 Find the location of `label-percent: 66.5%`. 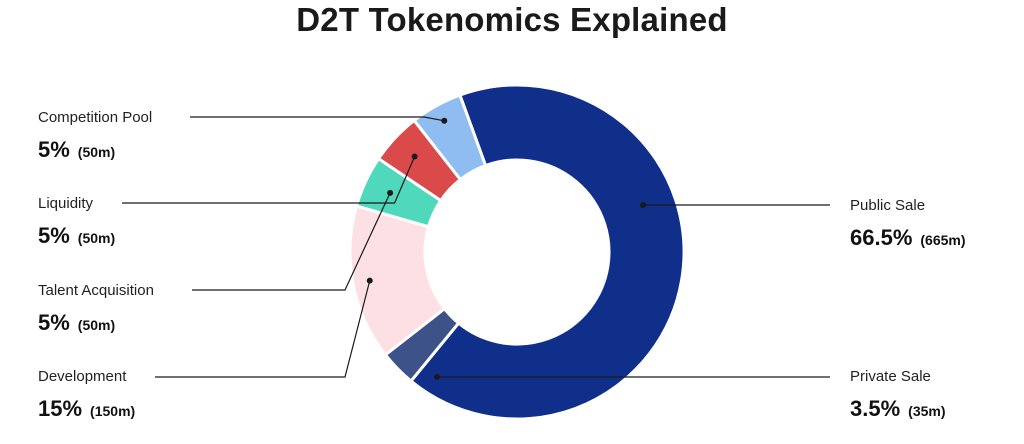

label-percent: 66.5% is located at coordinates (881, 237).